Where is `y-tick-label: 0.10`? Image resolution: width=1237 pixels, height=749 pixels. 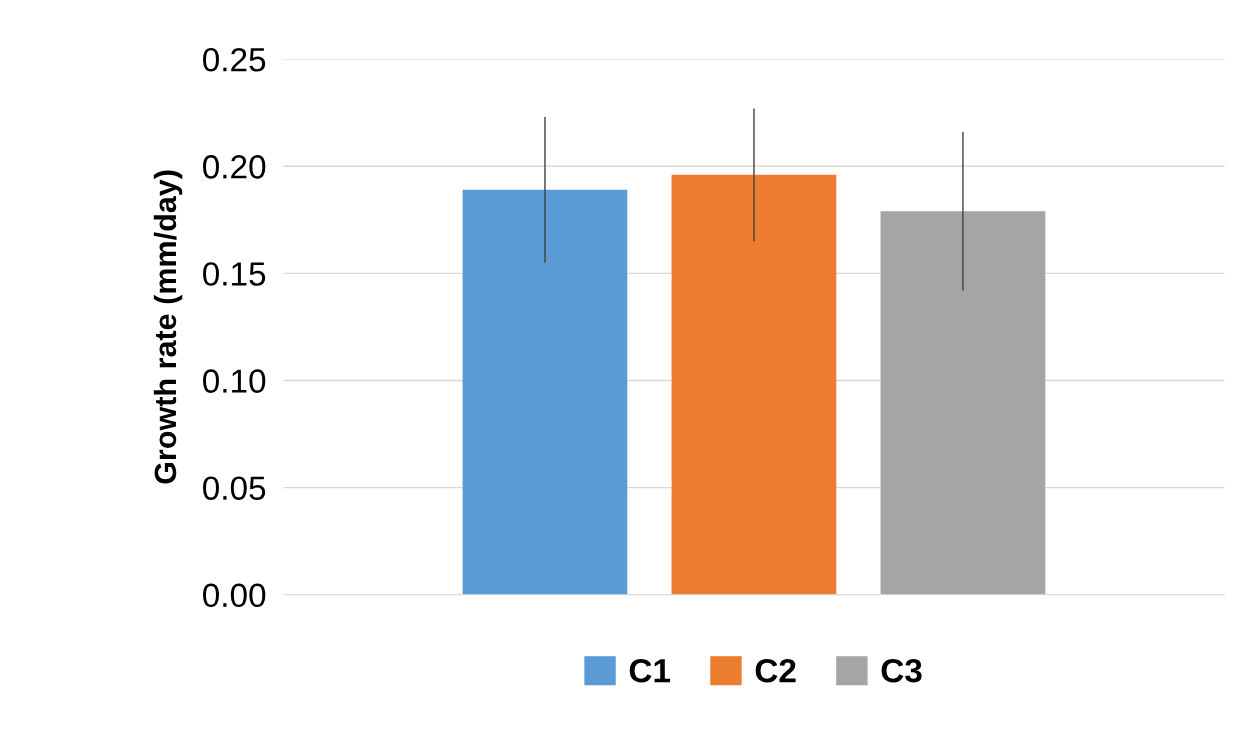 y-tick-label: 0.10 is located at coordinates (234, 381).